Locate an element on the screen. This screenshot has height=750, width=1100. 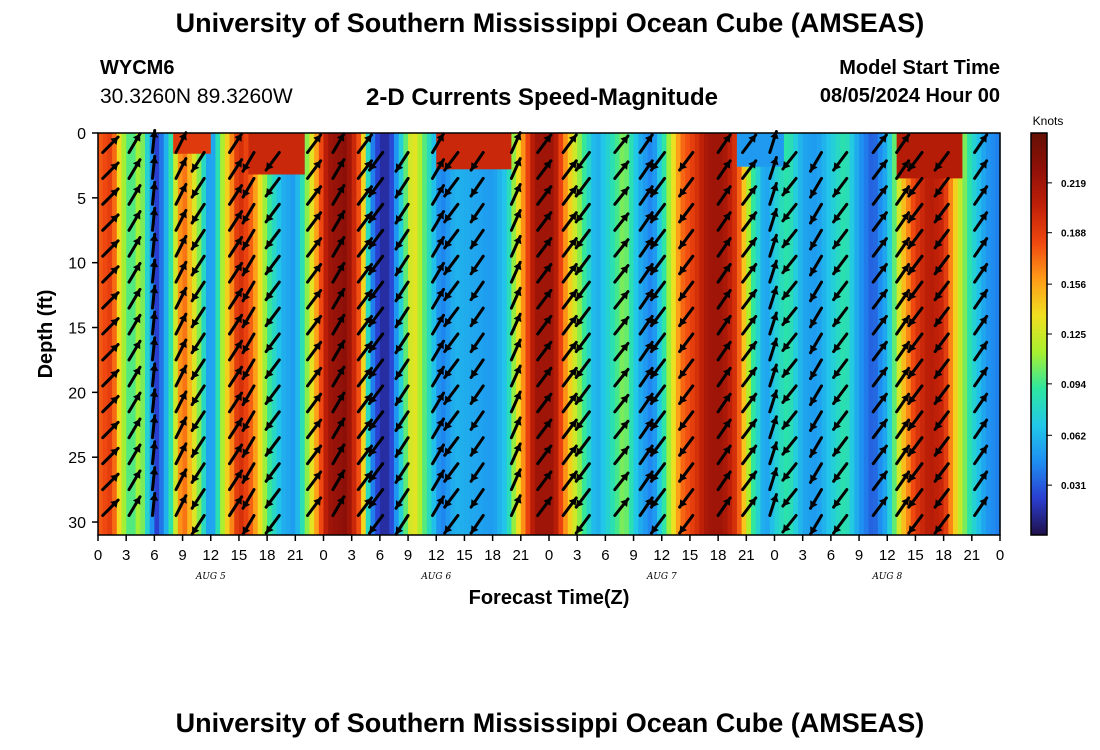
chart-subtitle: 2-D Currents Speed-Magnitude is located at coordinates (542, 97).